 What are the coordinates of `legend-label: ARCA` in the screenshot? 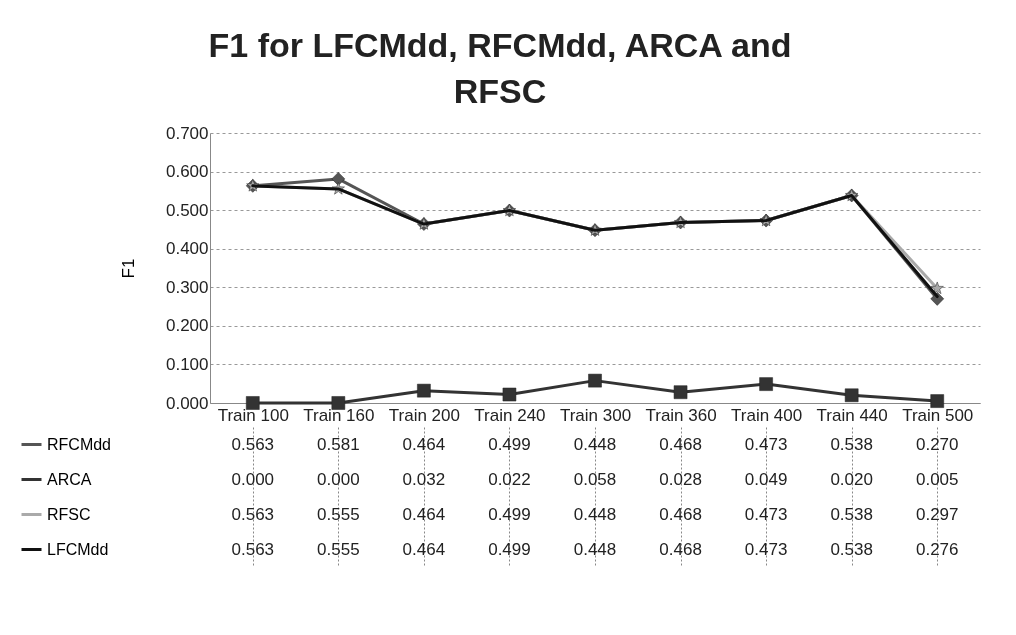 It's located at (69, 479).